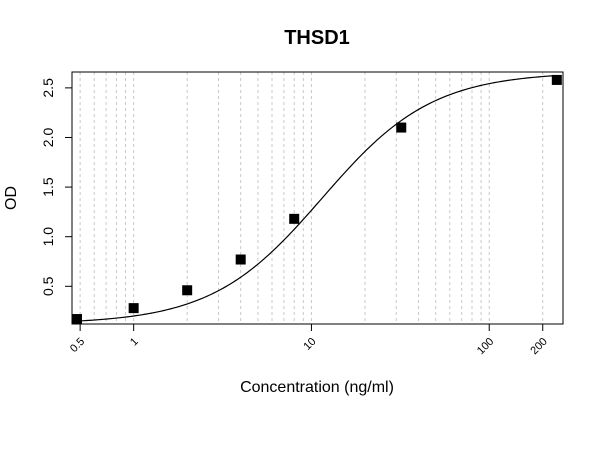 Image resolution: width=600 pixels, height=450 pixels. Describe the element at coordinates (11, 198) in the screenshot. I see `y-axis-label: OD` at that location.